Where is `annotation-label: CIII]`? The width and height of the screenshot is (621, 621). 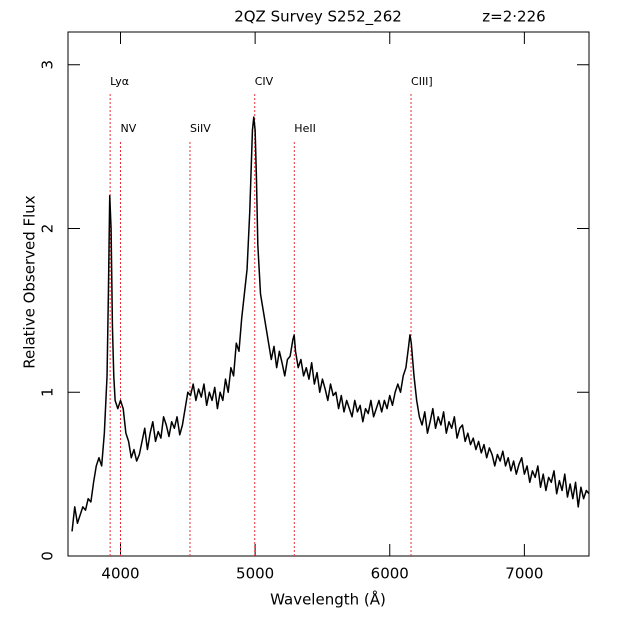 annotation-label: CIII] is located at coordinates (422, 81).